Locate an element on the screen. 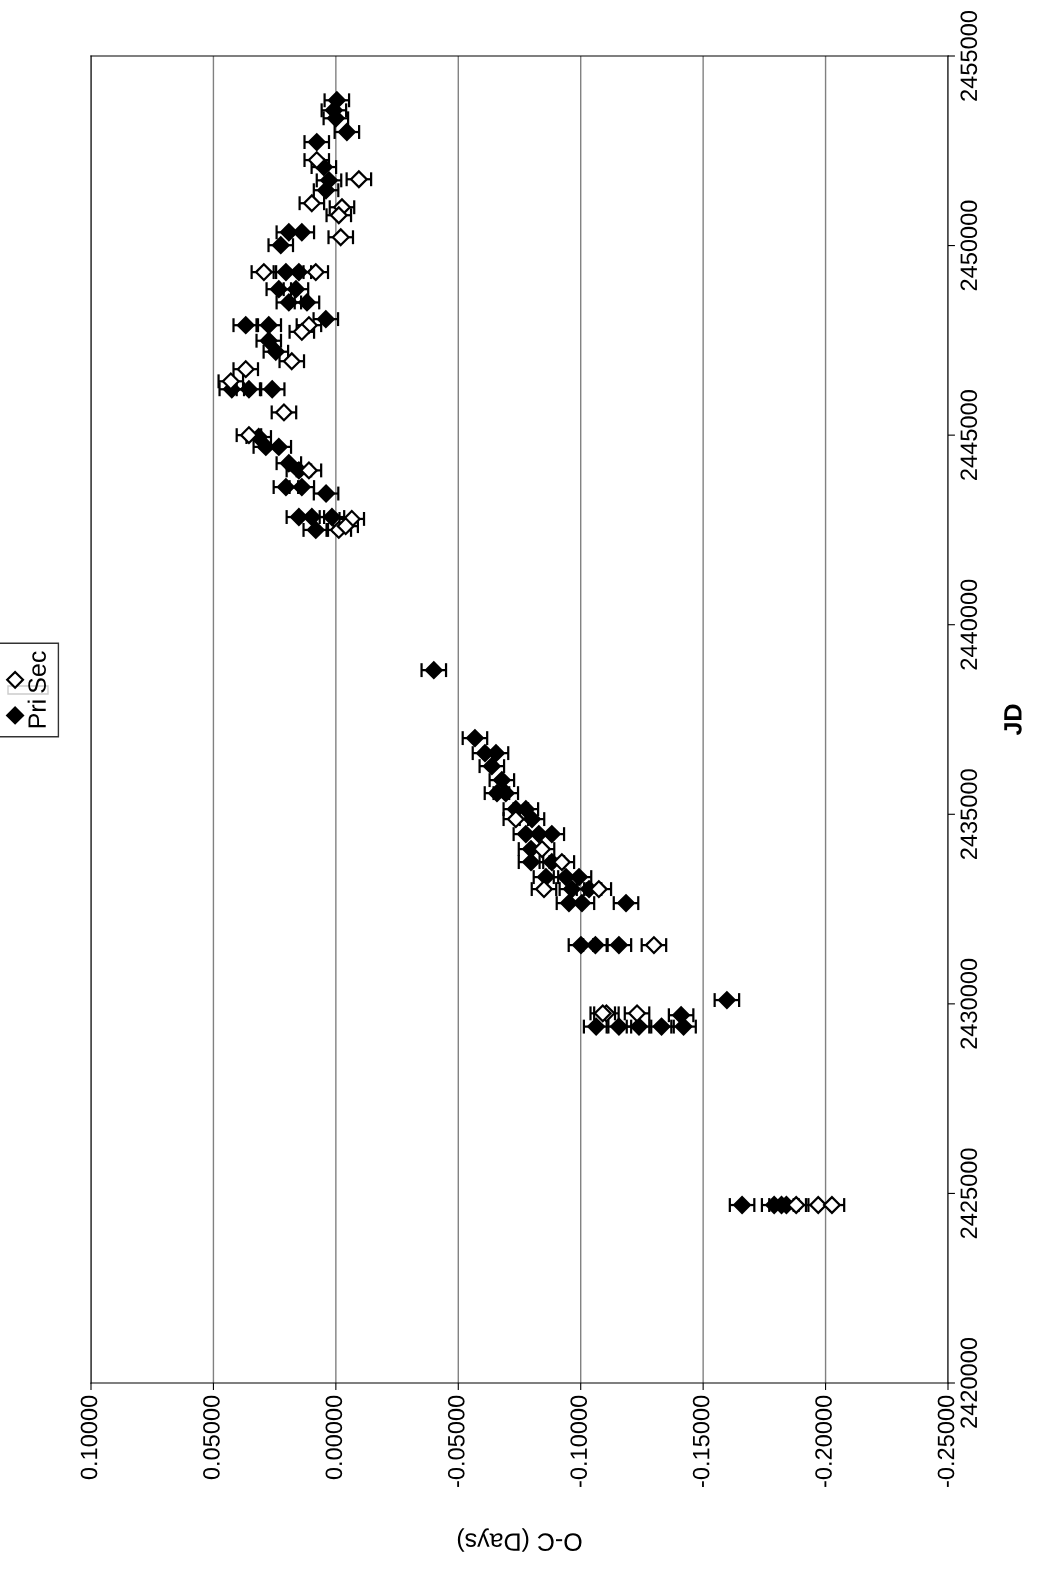  y-tick-label: 2445000 is located at coordinates (969, 435).